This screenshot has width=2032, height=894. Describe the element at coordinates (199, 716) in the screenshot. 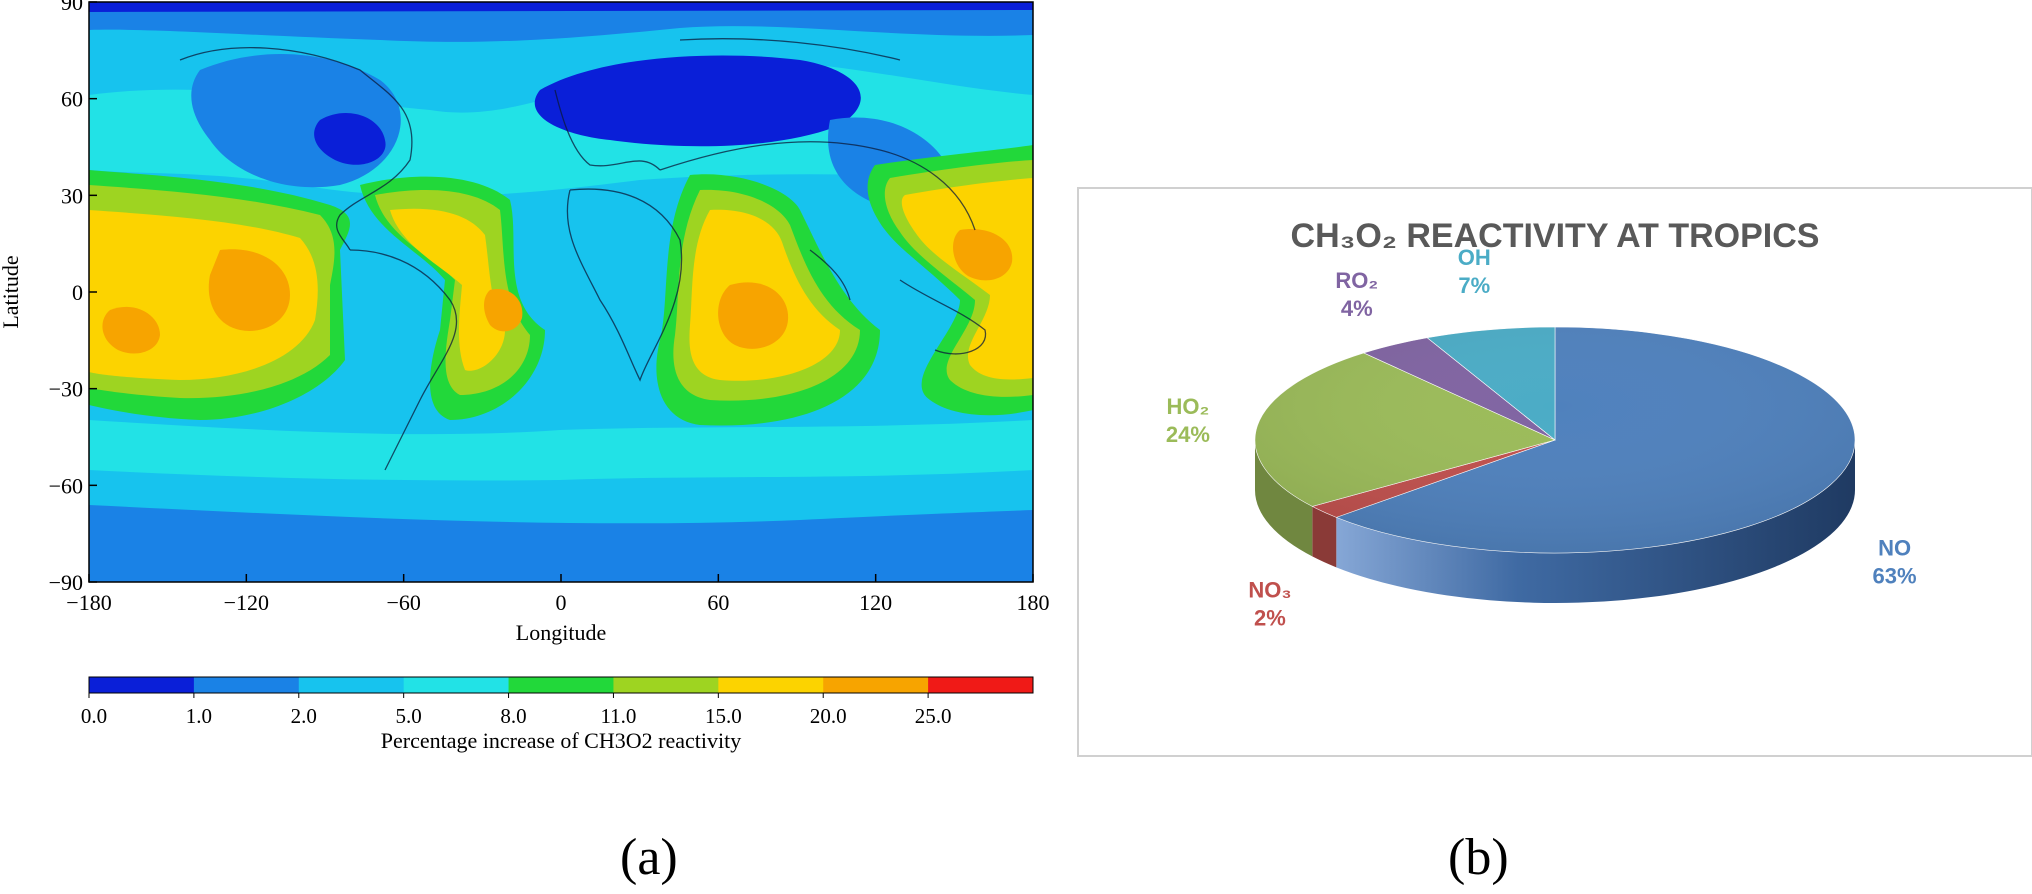

I see `colorbar-tick-label: 1.0` at that location.